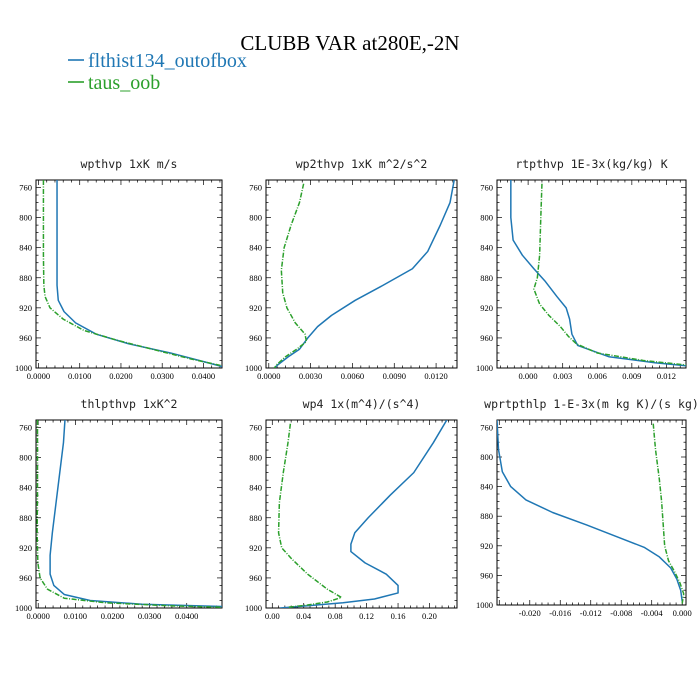 This screenshot has height=700, width=700. What do you see at coordinates (394, 376) in the screenshot?
I see `x-tick-label: 0.0090` at bounding box center [394, 376].